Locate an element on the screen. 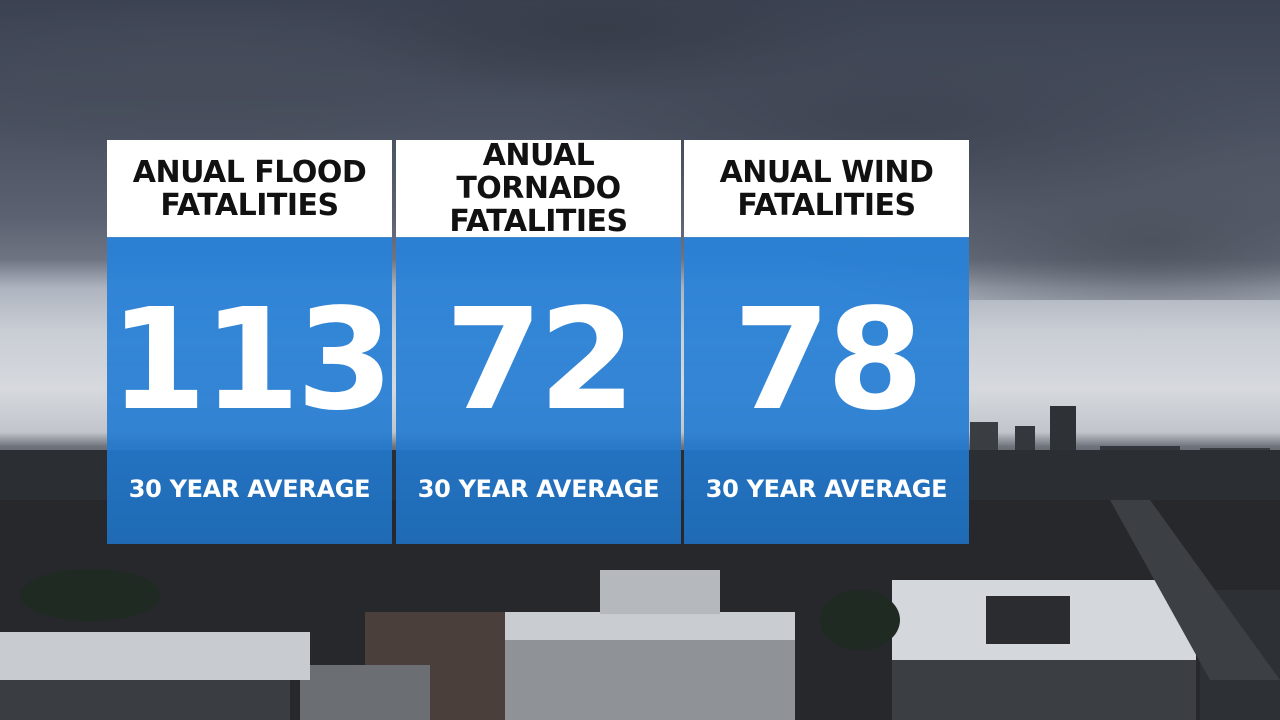 The image size is (1280, 720). panel-value: 78 is located at coordinates (828, 360).